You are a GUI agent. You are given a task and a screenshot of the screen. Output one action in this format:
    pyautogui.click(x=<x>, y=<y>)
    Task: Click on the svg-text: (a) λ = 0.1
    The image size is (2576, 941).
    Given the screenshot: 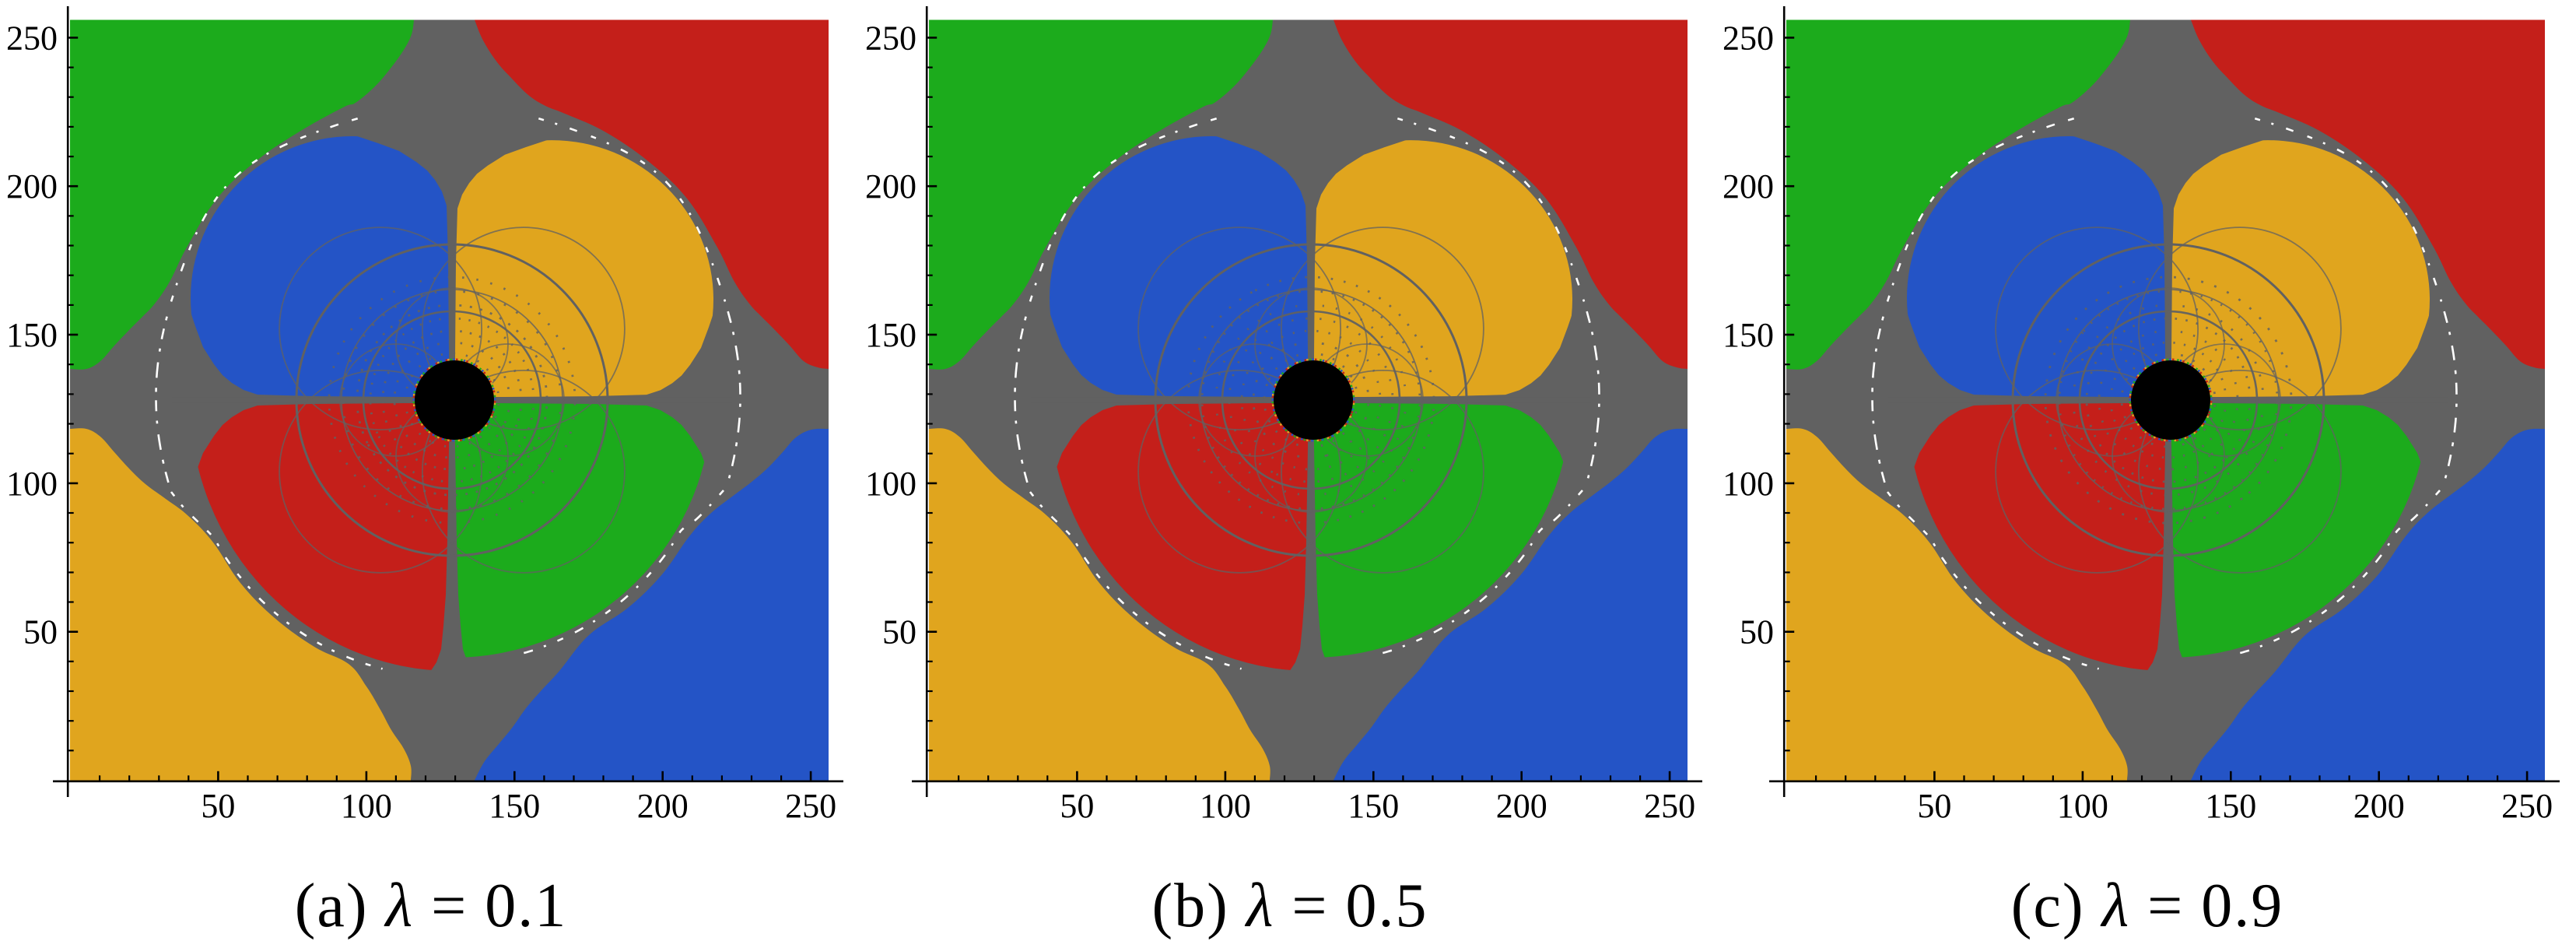 What is the action you would take?
    pyautogui.click(x=431, y=906)
    